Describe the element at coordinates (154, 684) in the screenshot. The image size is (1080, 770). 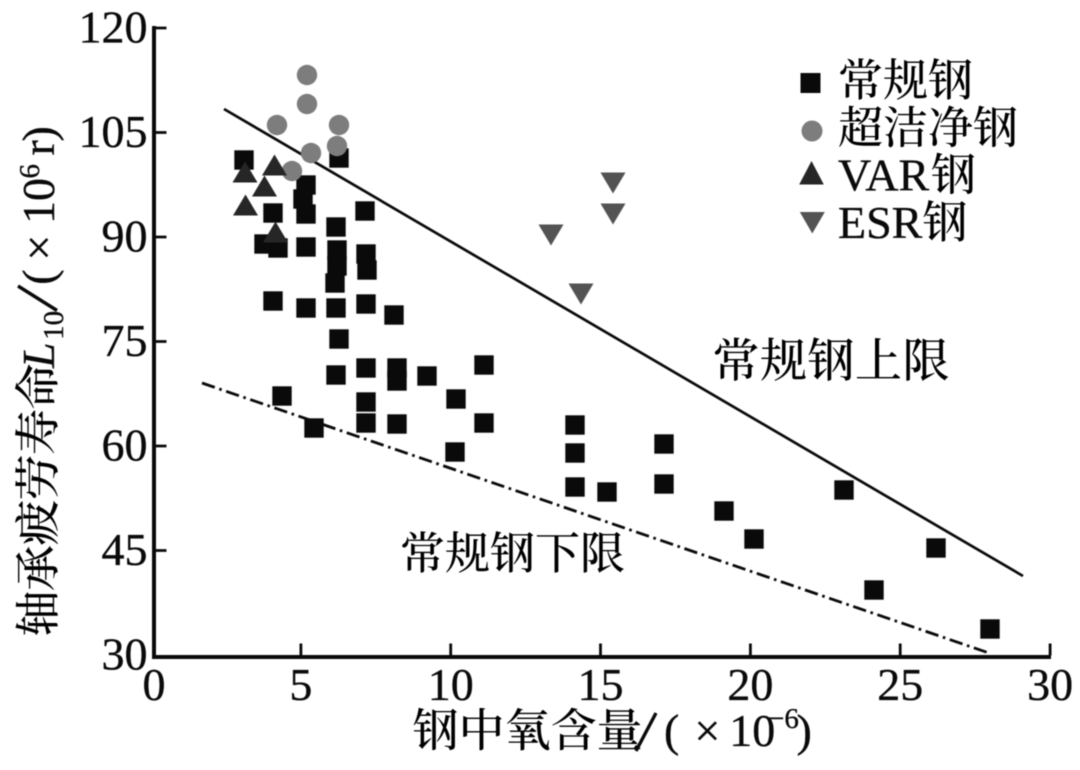
I see `svg-text: 0` at that location.